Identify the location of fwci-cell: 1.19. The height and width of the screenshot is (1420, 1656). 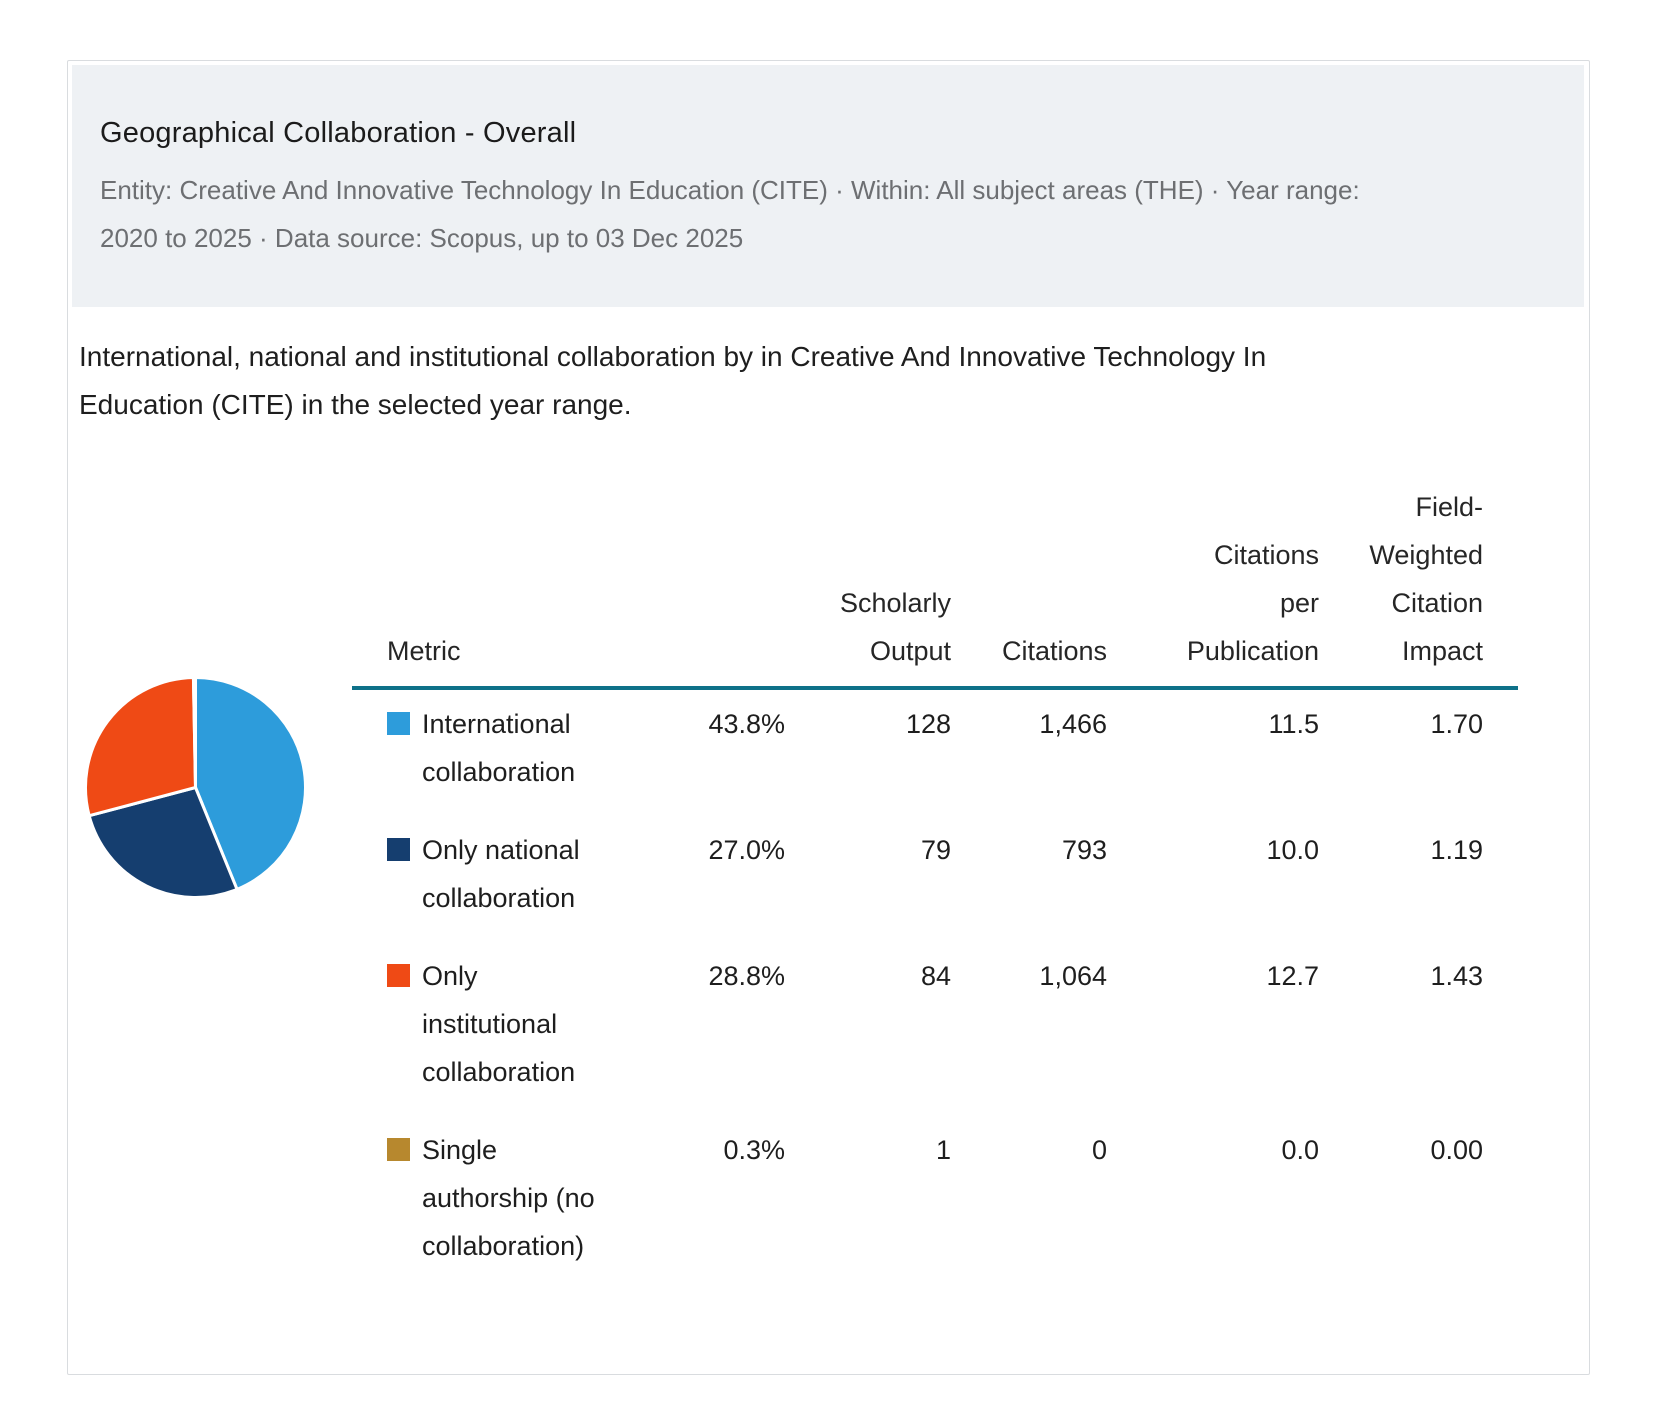
(1456, 850).